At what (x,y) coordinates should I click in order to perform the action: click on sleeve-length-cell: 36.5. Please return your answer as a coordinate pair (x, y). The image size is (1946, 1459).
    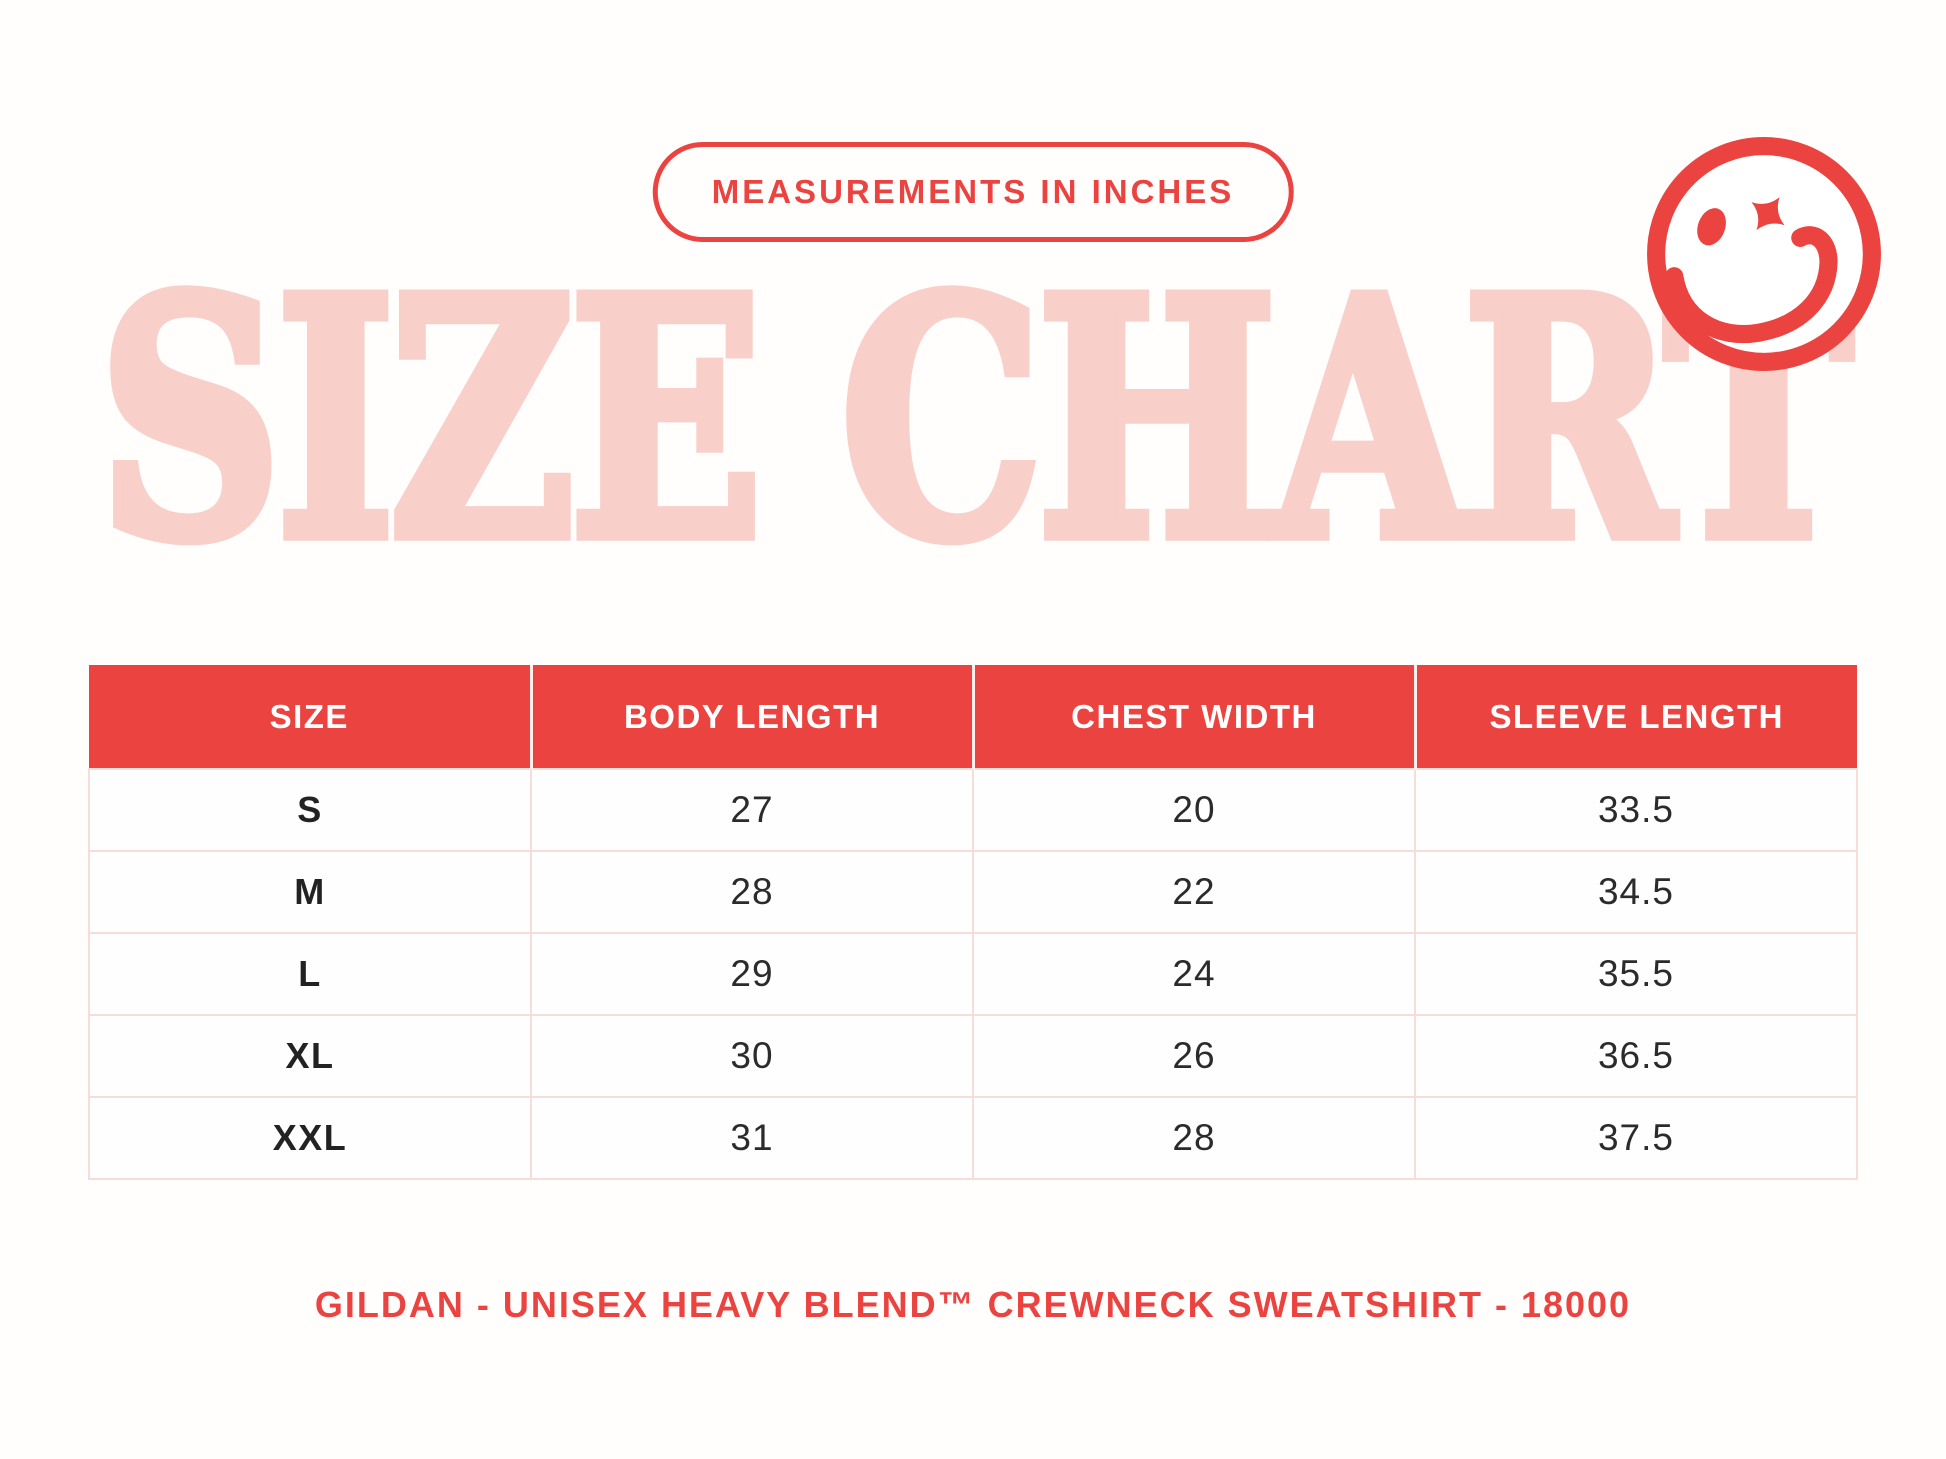
    Looking at the image, I should click on (1636, 1056).